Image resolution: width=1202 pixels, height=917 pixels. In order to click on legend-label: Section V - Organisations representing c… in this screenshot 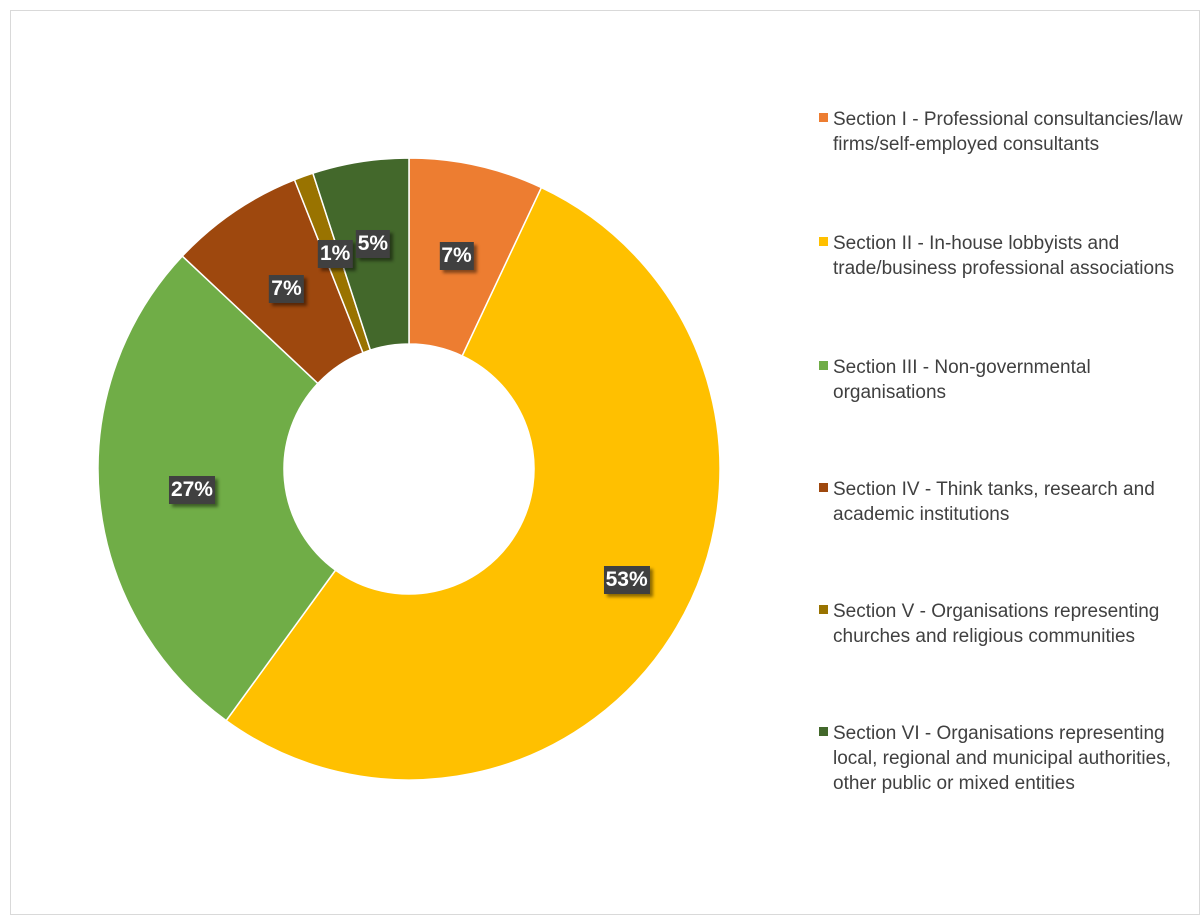, I will do `click(996, 624)`.